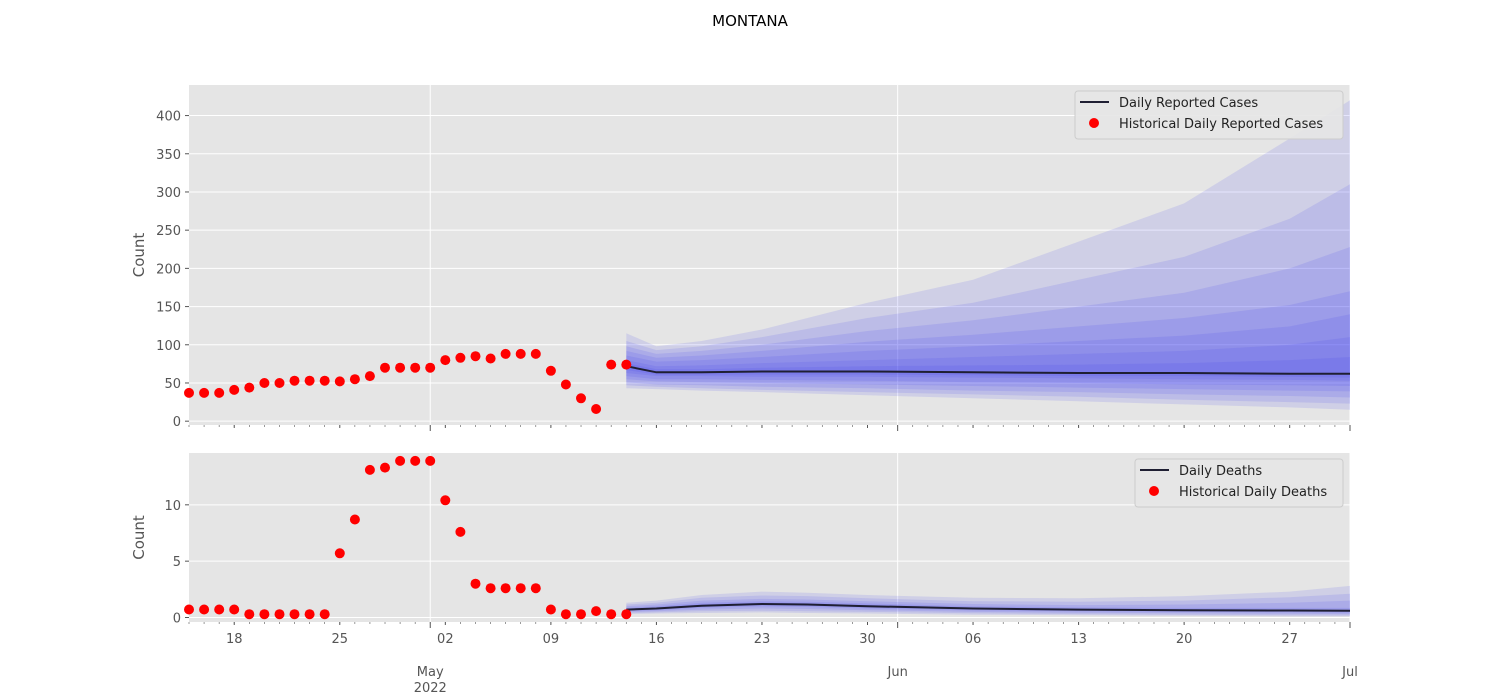 The image size is (1500, 700). Describe the element at coordinates (234, 639) in the screenshot. I see `deaths-x-minor-tick-label: 18` at that location.